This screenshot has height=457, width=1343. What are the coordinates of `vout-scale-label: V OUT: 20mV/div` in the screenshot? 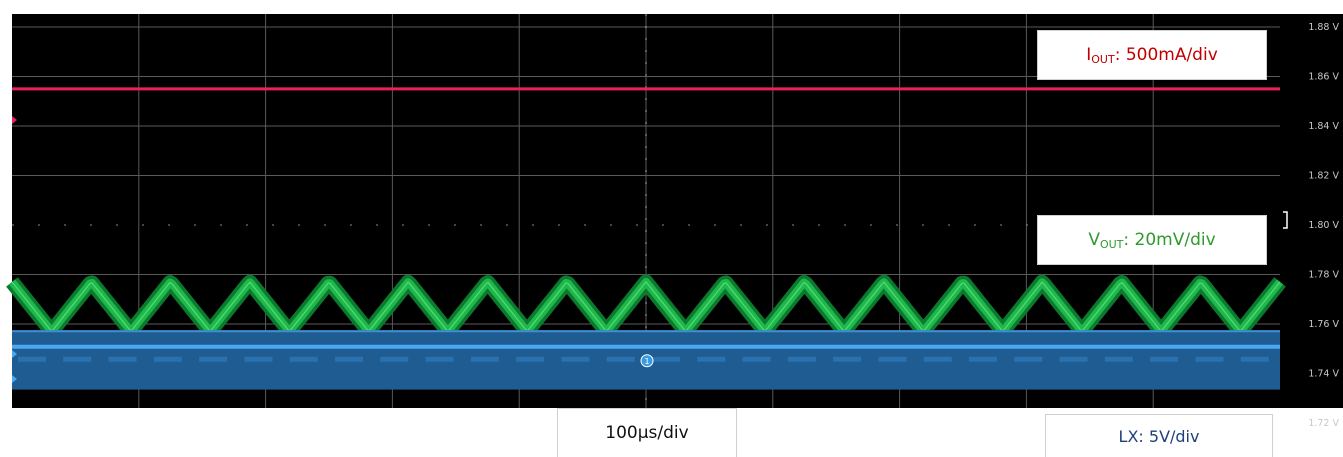 It's located at (1152, 240).